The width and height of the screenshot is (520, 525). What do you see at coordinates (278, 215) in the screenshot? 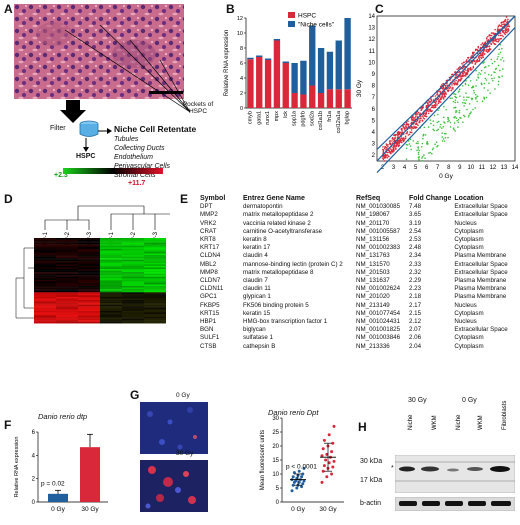
I see `gene-cell-gene-name: matrix metallopeptidase 2` at bounding box center [278, 215].